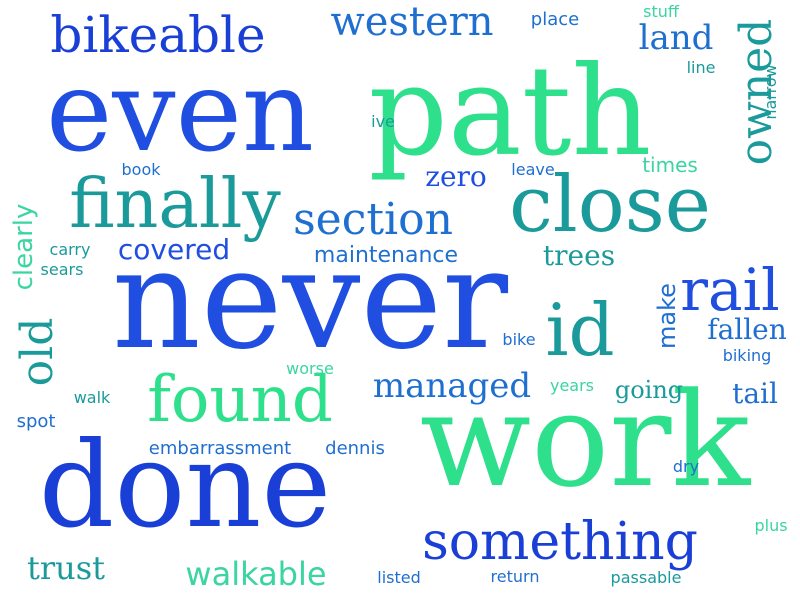  I want to click on word-zero: zero, so click(456, 176).